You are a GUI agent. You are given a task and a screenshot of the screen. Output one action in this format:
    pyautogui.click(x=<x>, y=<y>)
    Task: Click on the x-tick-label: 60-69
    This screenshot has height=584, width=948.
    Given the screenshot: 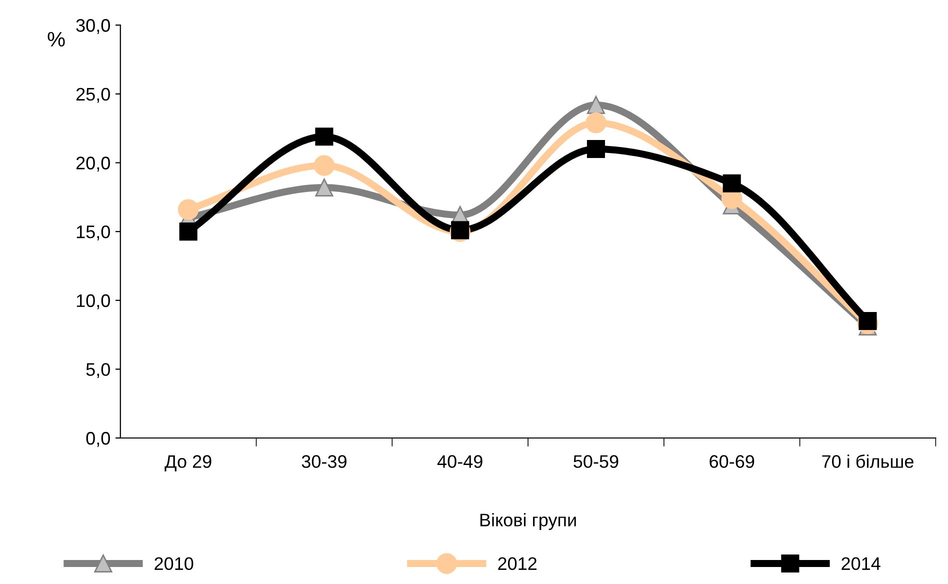 What is the action you would take?
    pyautogui.click(x=732, y=461)
    